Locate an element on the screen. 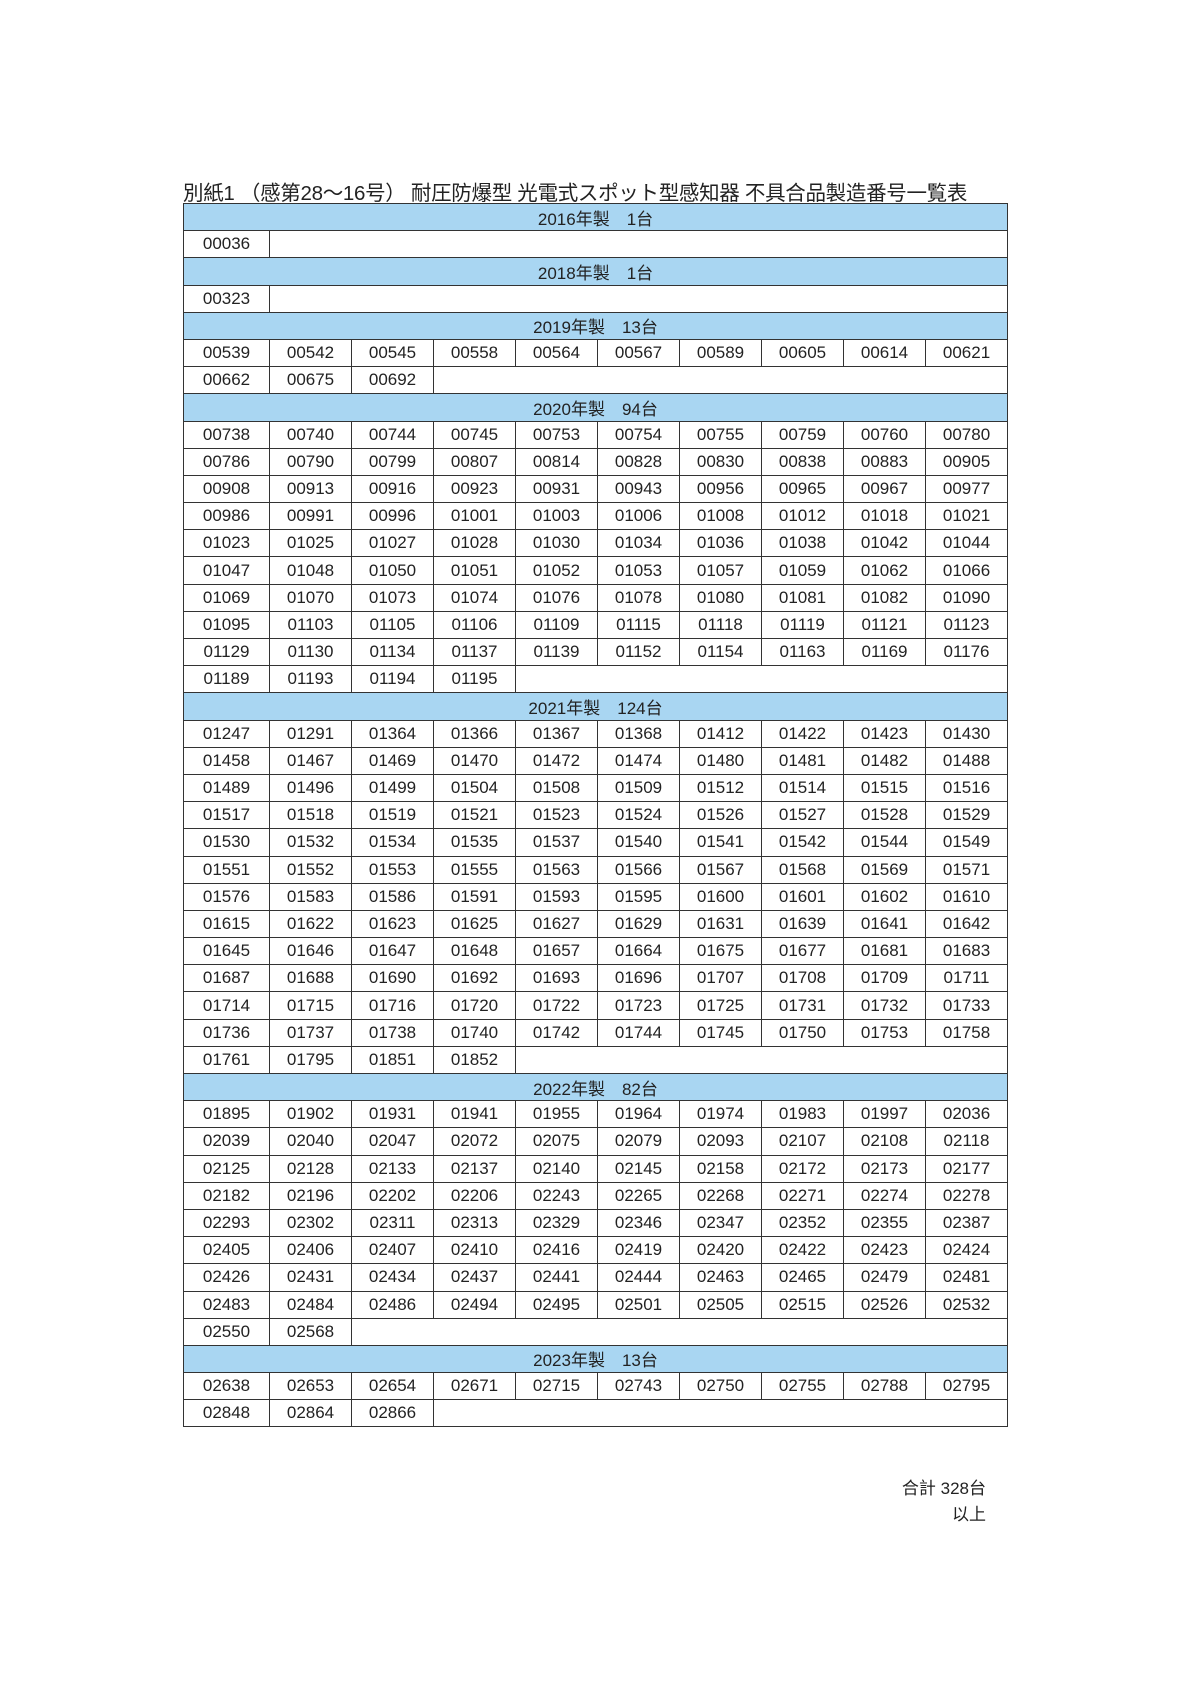 Image resolution: width=1200 pixels, height=1698 pixels. serial-number-cell: 02158 is located at coordinates (720, 1168).